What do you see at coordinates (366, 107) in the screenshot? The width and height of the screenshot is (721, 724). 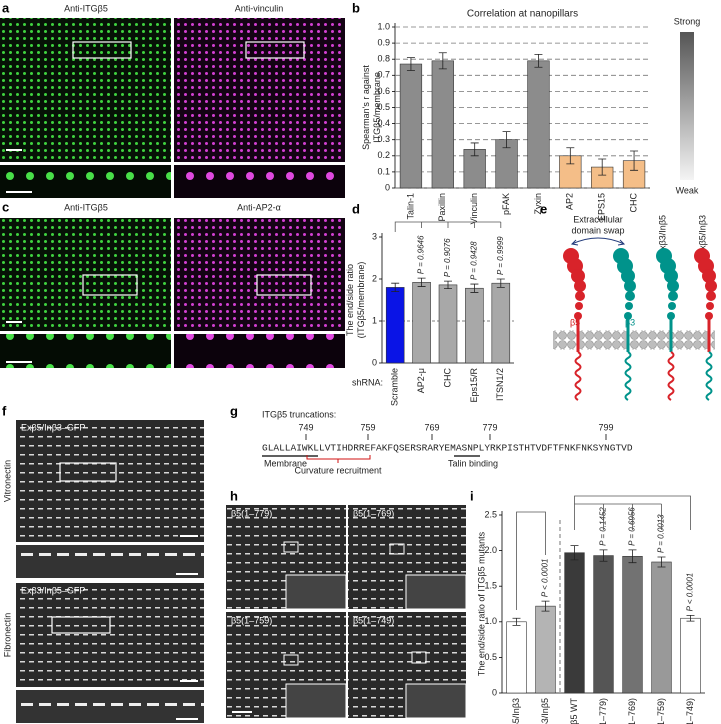 I see `y-axis-label: Spearman's r against` at bounding box center [366, 107].